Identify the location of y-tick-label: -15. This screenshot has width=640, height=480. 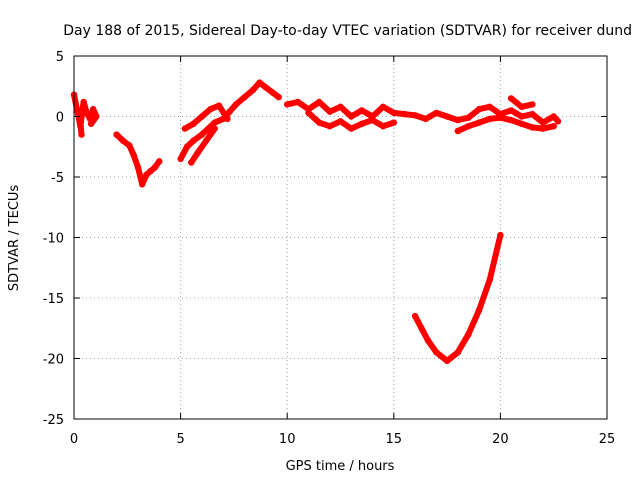
(53, 299).